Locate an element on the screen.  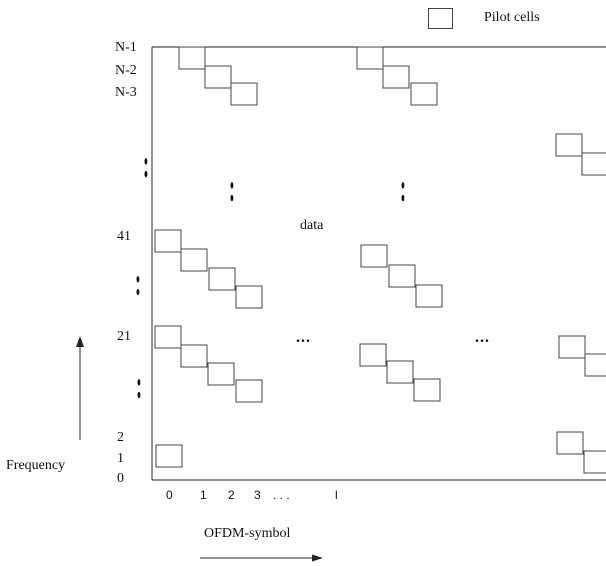
vertical-ellipsis-left-lower: : is located at coordinates (139, 385).